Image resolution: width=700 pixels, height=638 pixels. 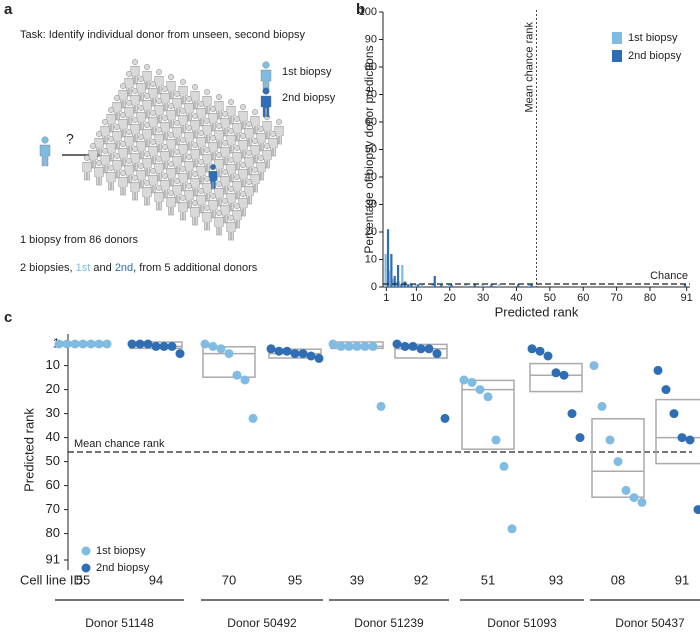 I want to click on note-part: 1st, so click(x=83, y=268).